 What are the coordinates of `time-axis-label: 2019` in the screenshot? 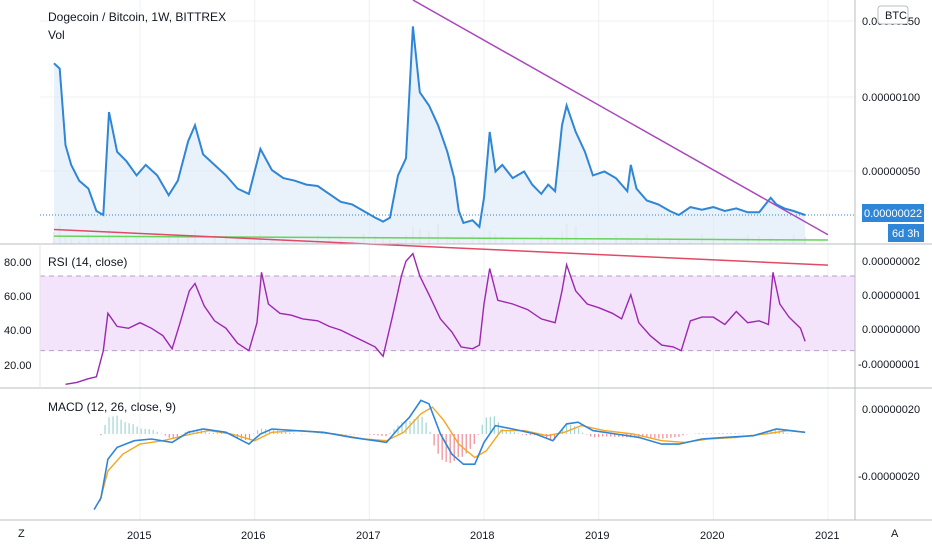 It's located at (597, 536).